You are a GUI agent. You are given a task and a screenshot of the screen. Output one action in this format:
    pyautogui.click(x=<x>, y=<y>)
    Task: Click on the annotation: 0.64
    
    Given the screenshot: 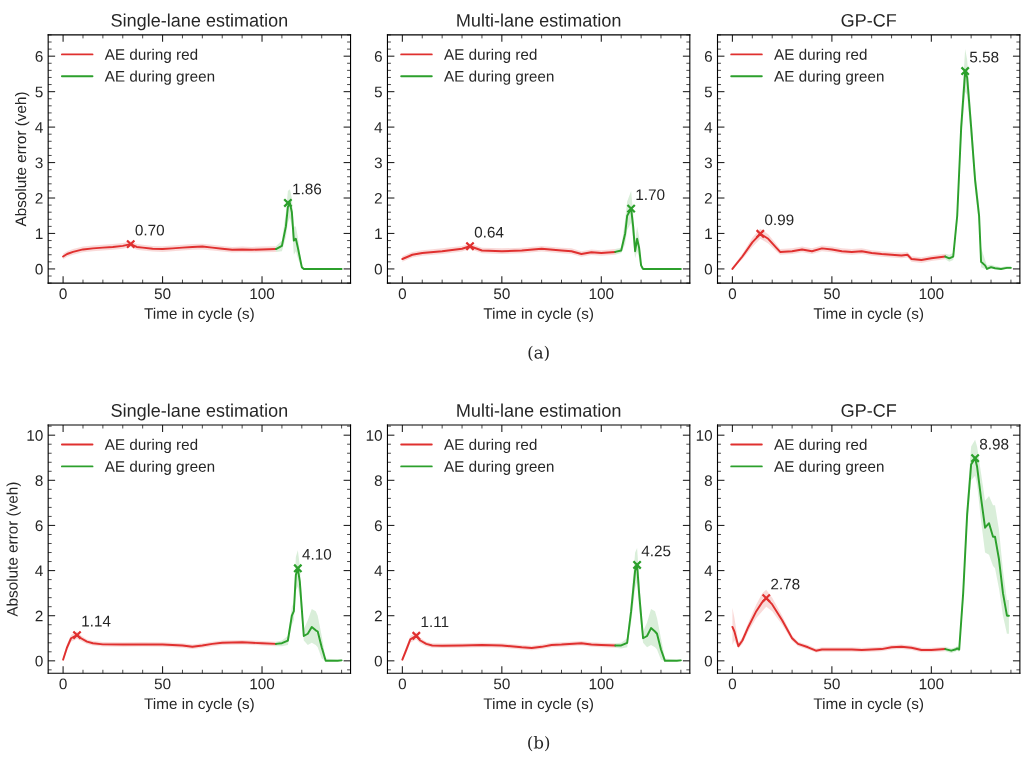 What is the action you would take?
    pyautogui.click(x=489, y=232)
    